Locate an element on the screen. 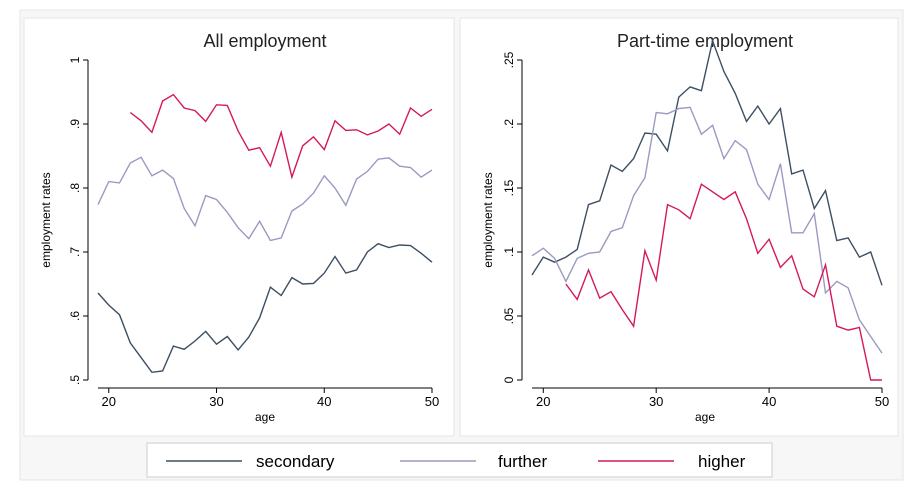 The width and height of the screenshot is (912, 490). y-tick-label: .9 is located at coordinates (75, 124).